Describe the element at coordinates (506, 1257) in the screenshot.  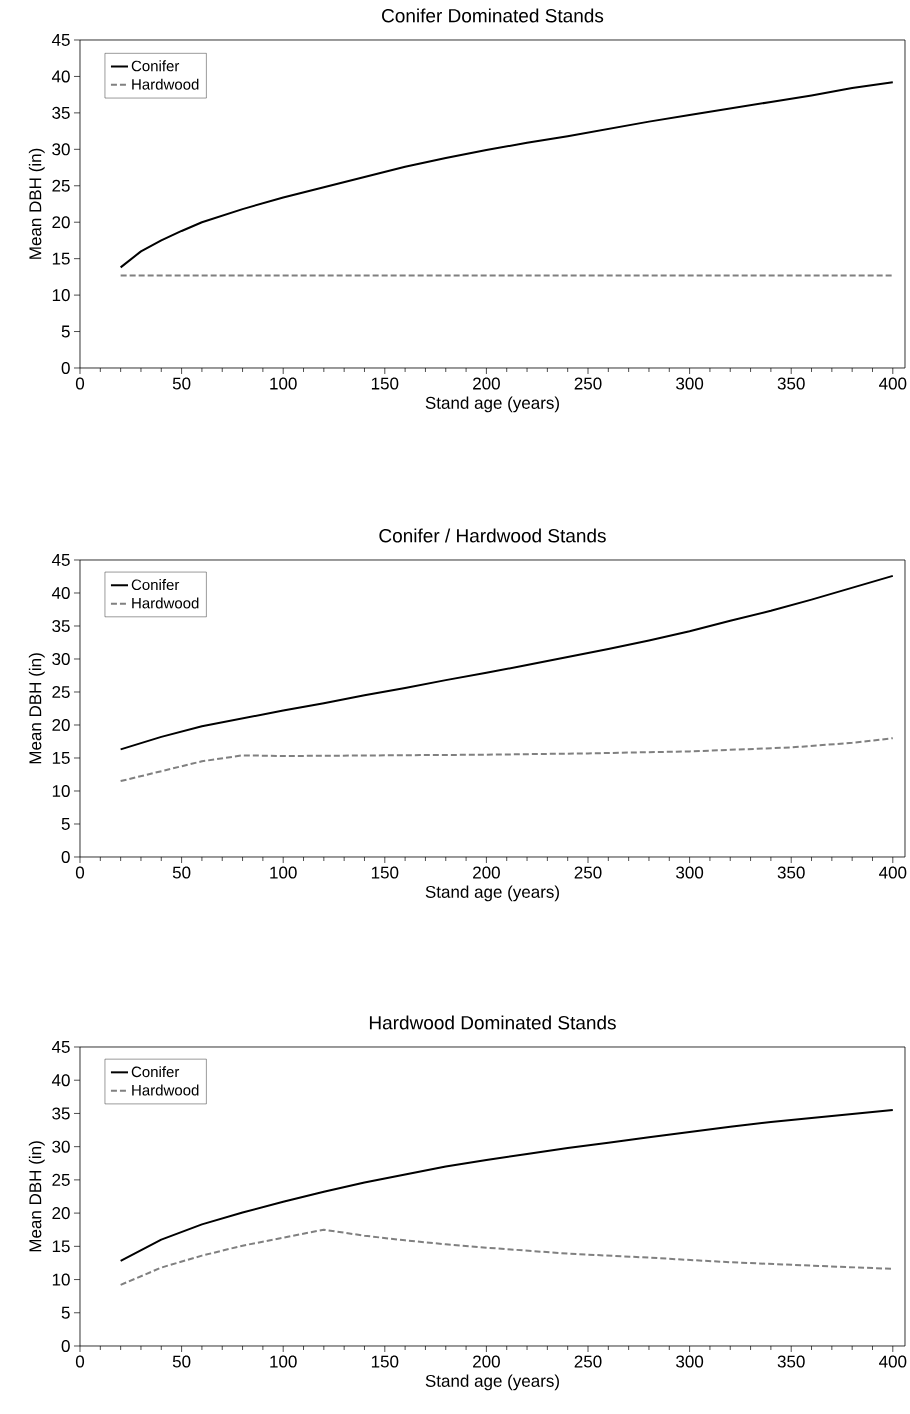
I see `line-series` at that location.